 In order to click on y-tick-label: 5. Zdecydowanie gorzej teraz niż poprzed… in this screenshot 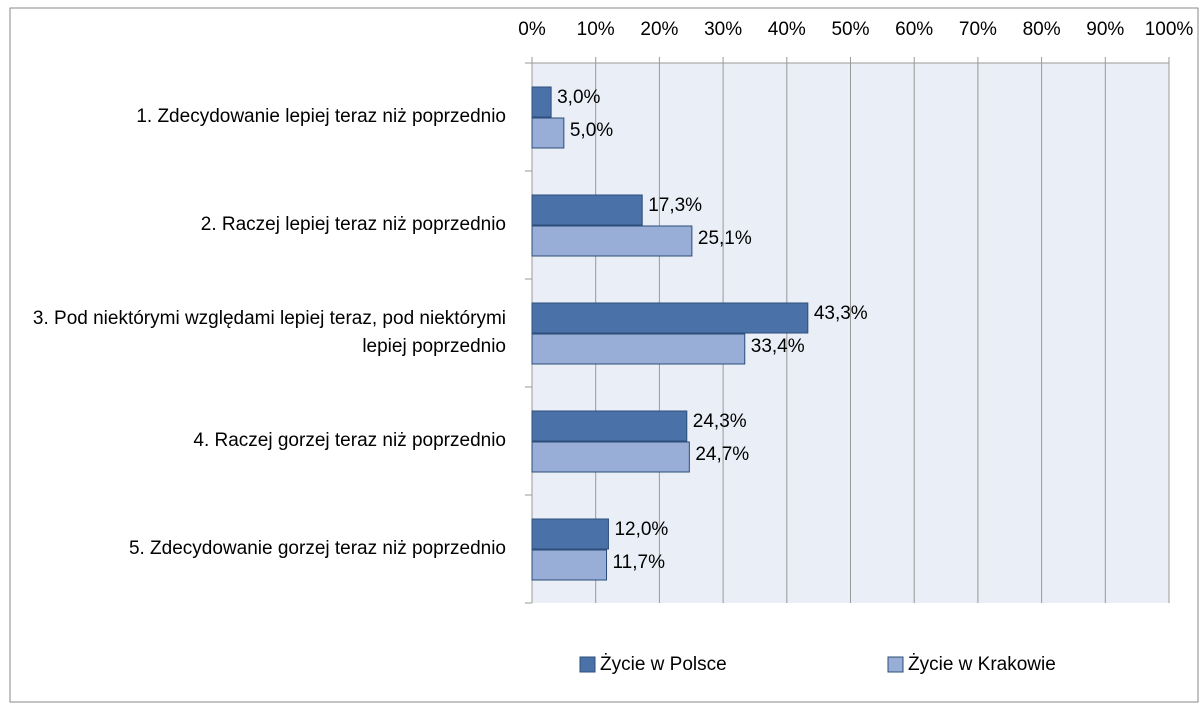, I will do `click(317, 548)`.